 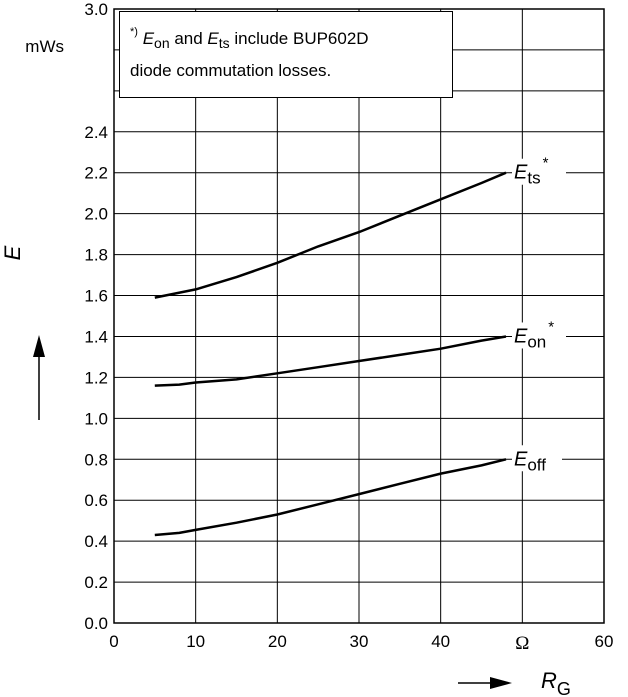 I want to click on note-e-on-sub: on, so click(x=162, y=43).